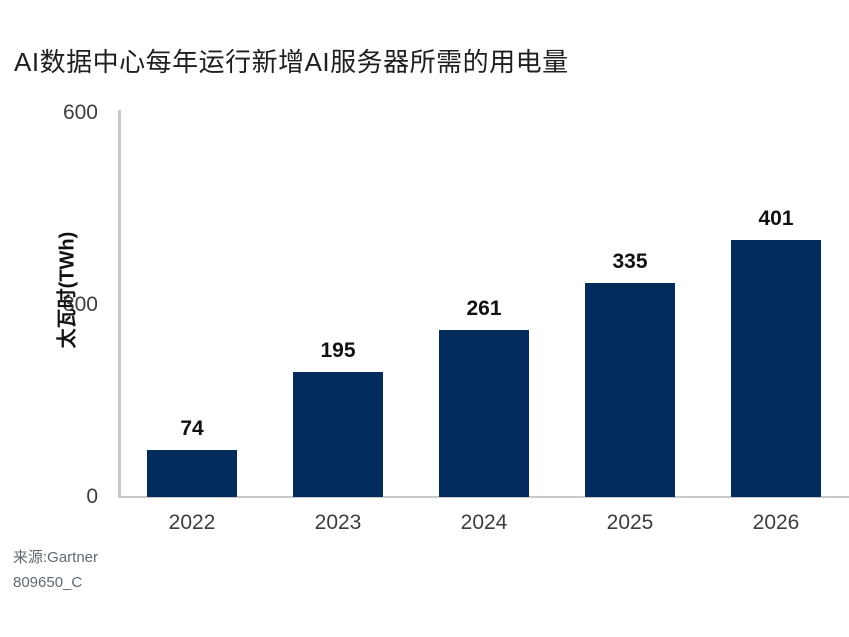  I want to click on source-line: 来源:Gartner, so click(56, 557).